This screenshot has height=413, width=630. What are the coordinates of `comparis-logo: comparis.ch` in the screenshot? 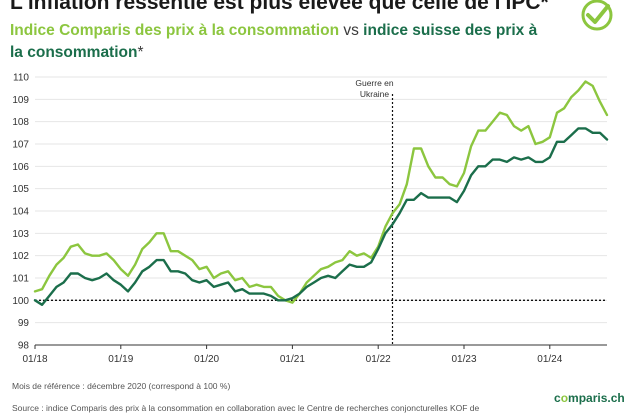 It's located at (589, 398).